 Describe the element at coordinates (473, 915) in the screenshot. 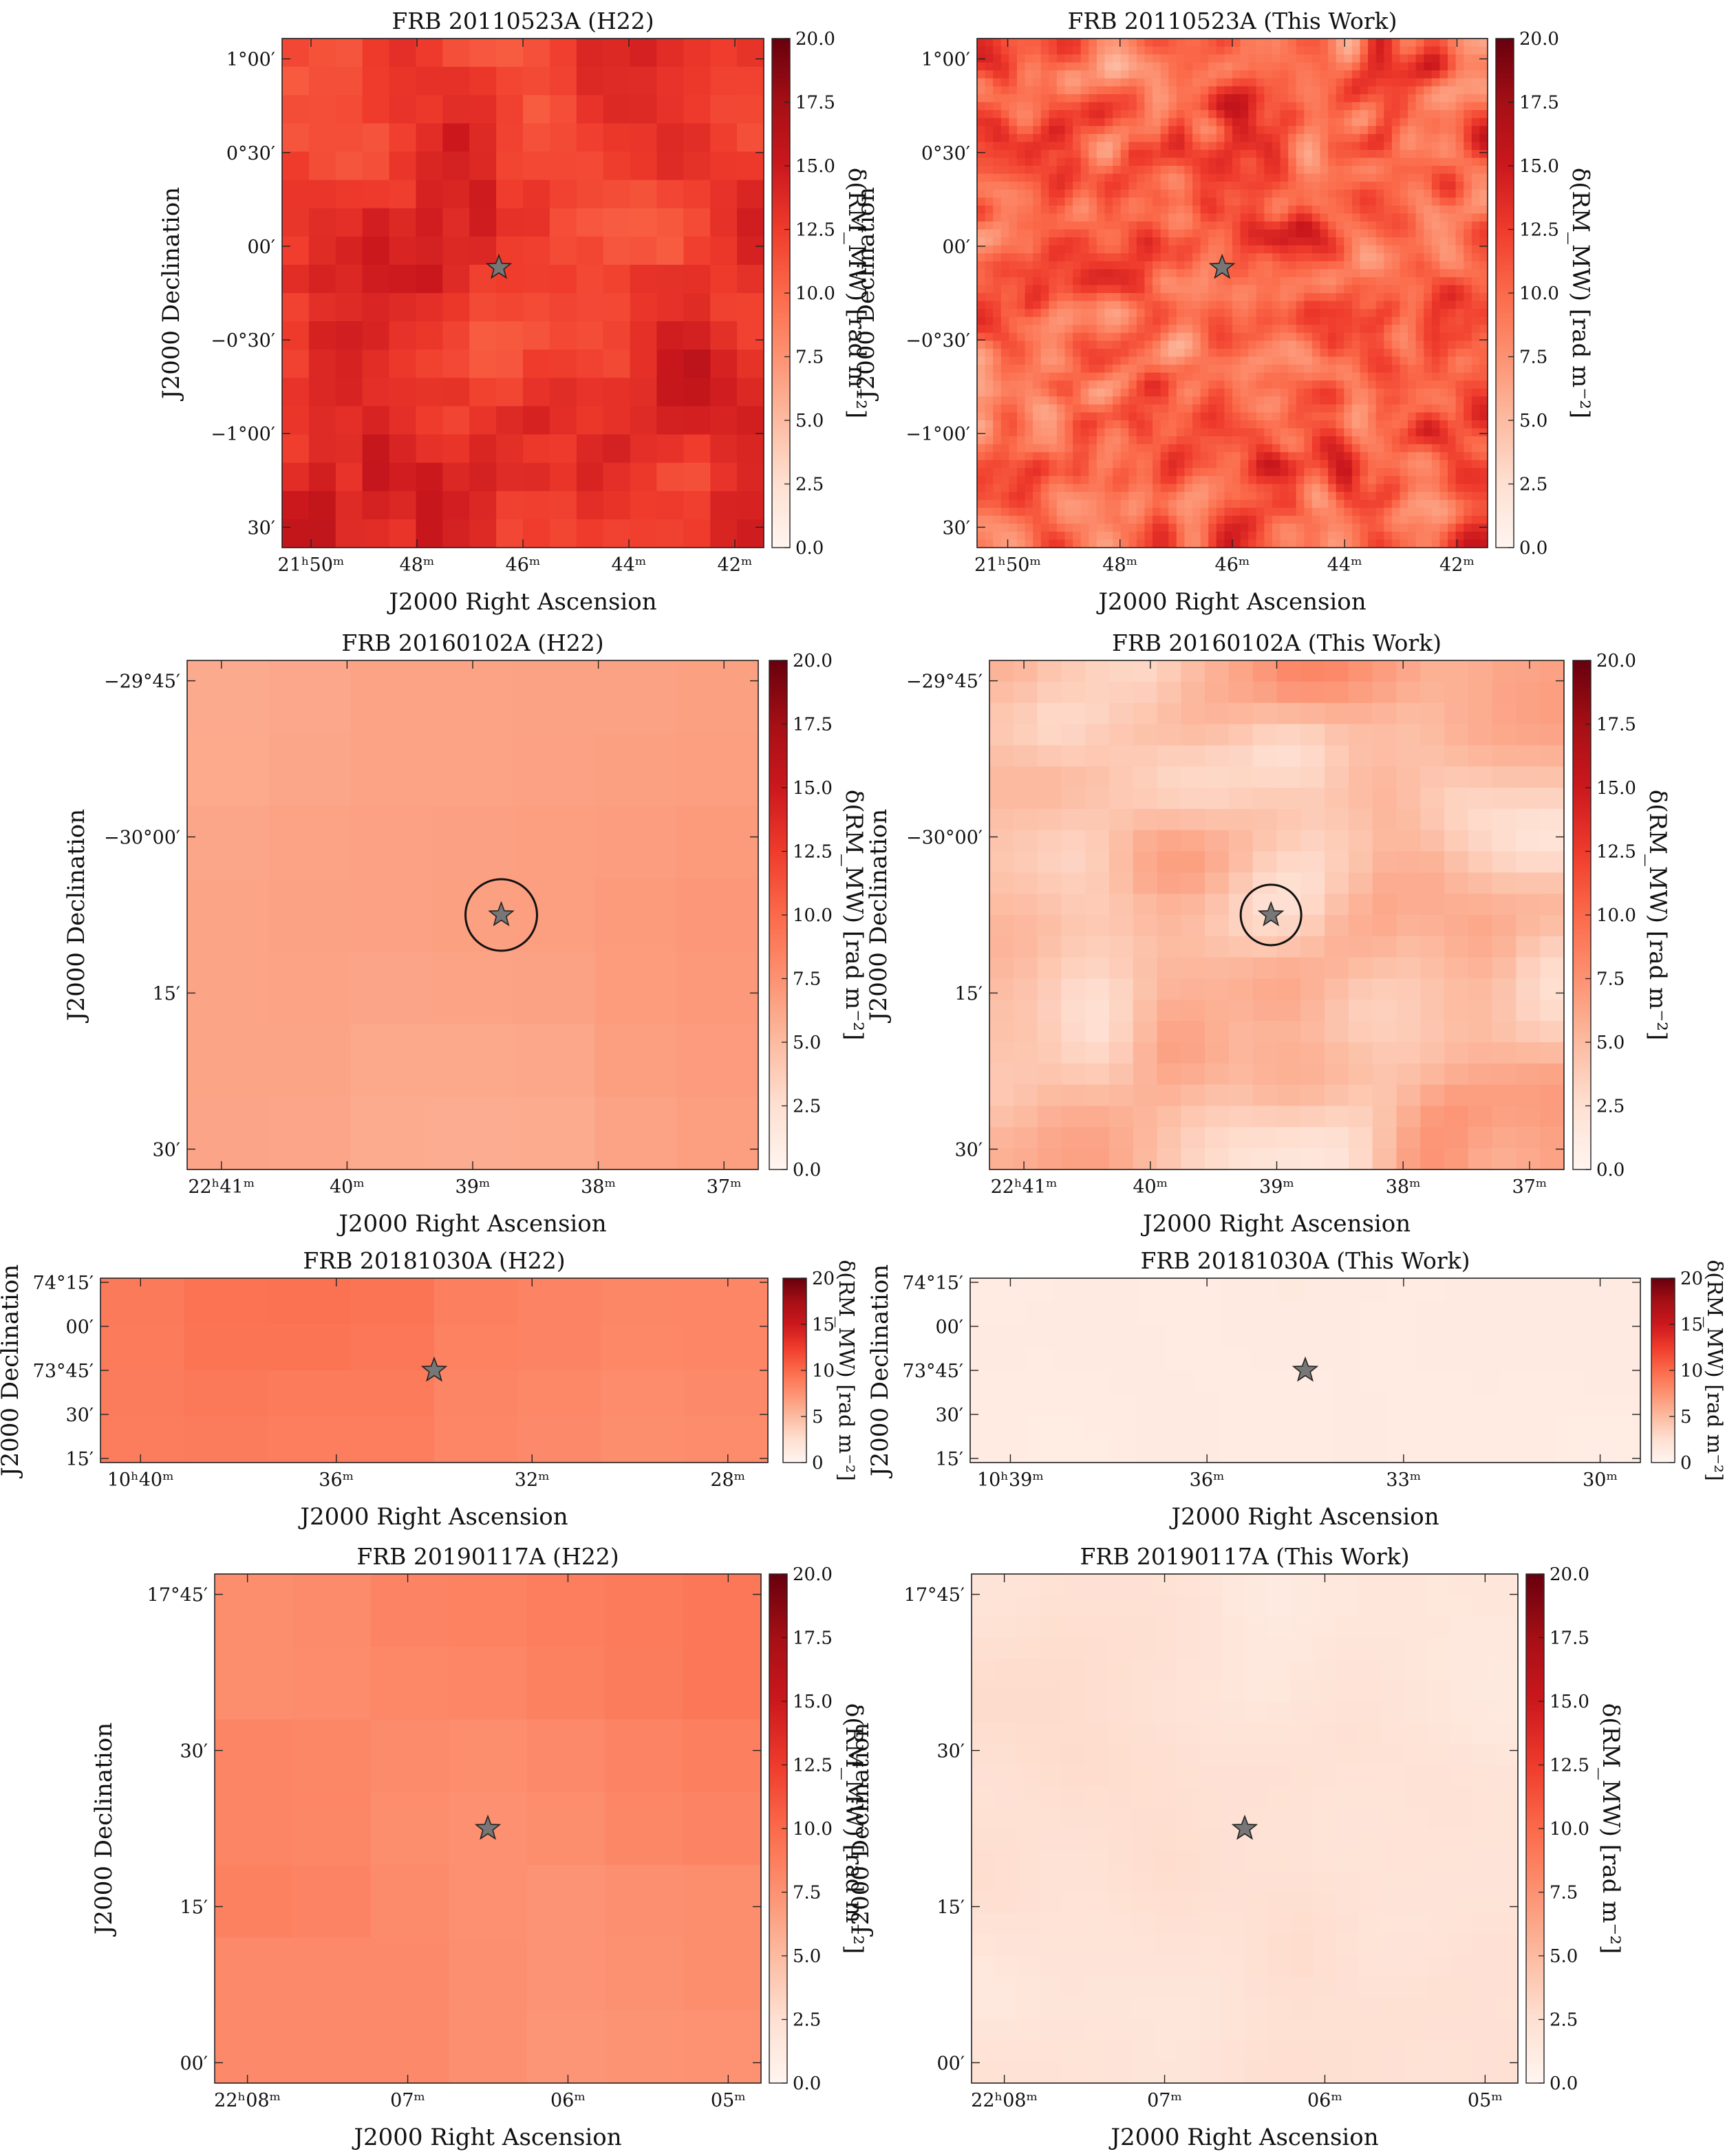

I see `heatmap-cells-p3` at that location.